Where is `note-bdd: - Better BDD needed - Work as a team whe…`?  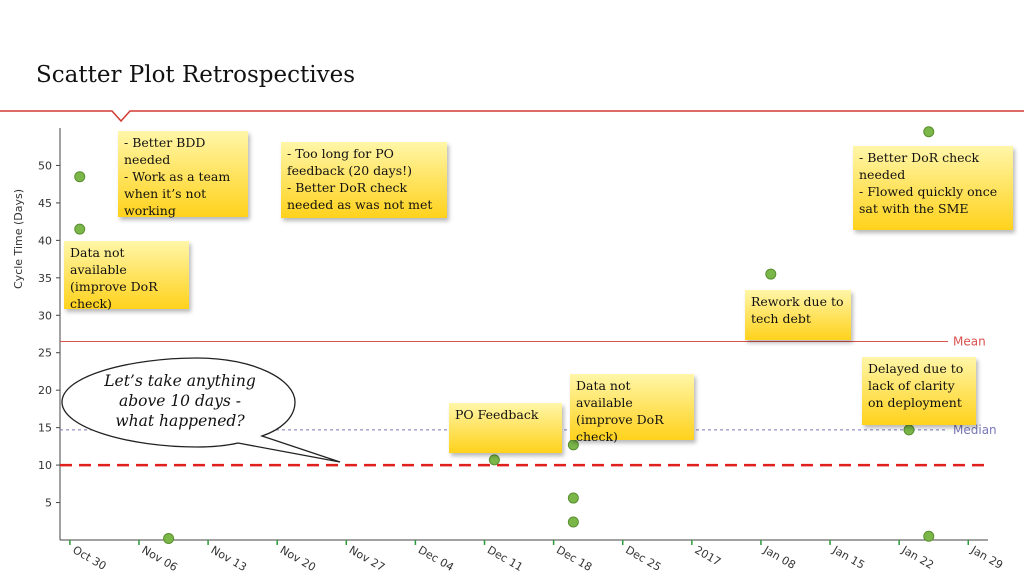
note-bdd: - Better BDD needed - Work as a team whe… is located at coordinates (183, 174).